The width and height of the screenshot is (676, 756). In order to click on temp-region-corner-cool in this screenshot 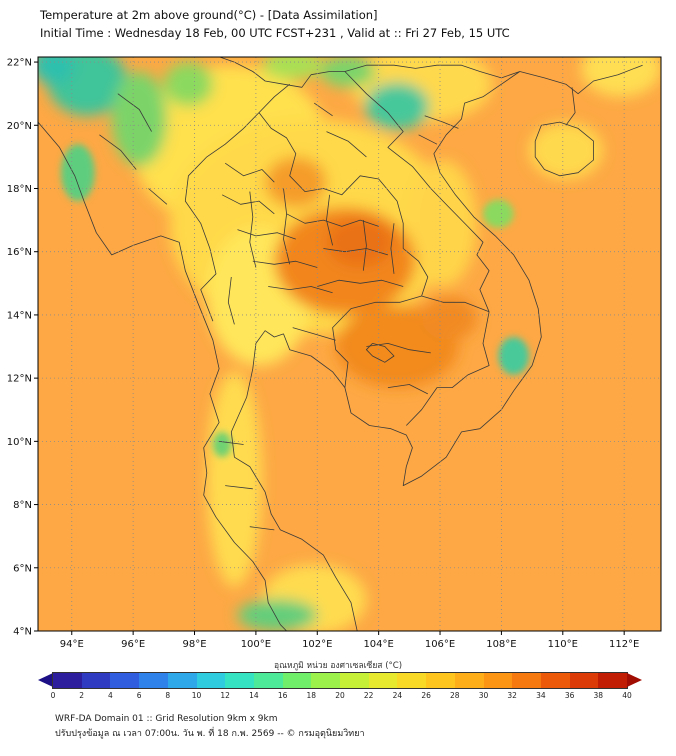, I will do `click(56, 71)`.